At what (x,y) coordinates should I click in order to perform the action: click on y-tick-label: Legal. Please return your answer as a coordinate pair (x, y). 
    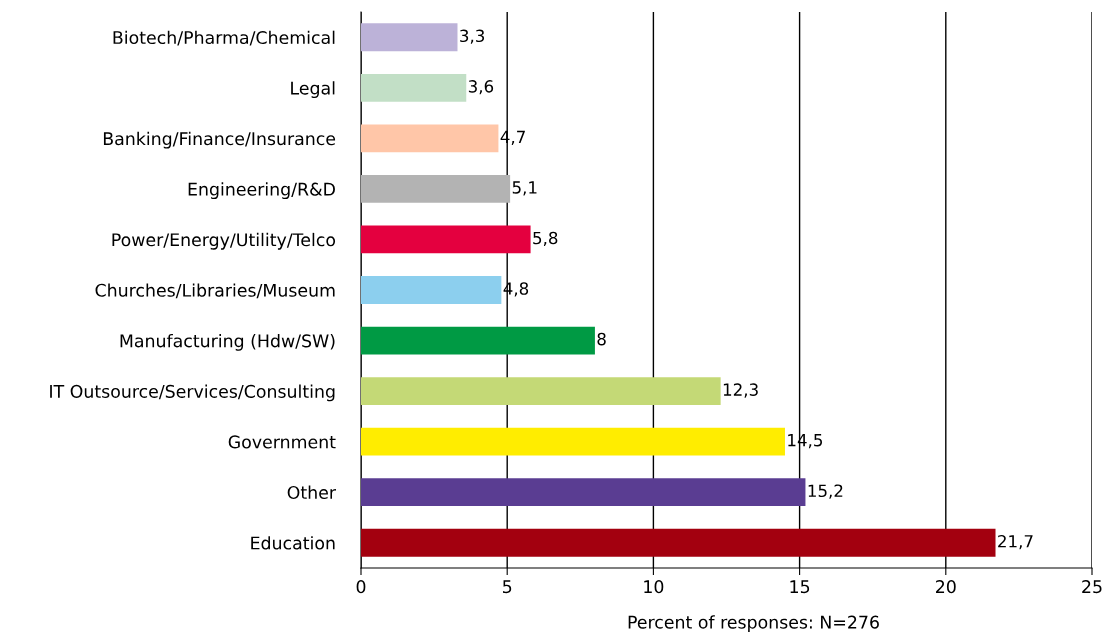
    Looking at the image, I should click on (313, 90).